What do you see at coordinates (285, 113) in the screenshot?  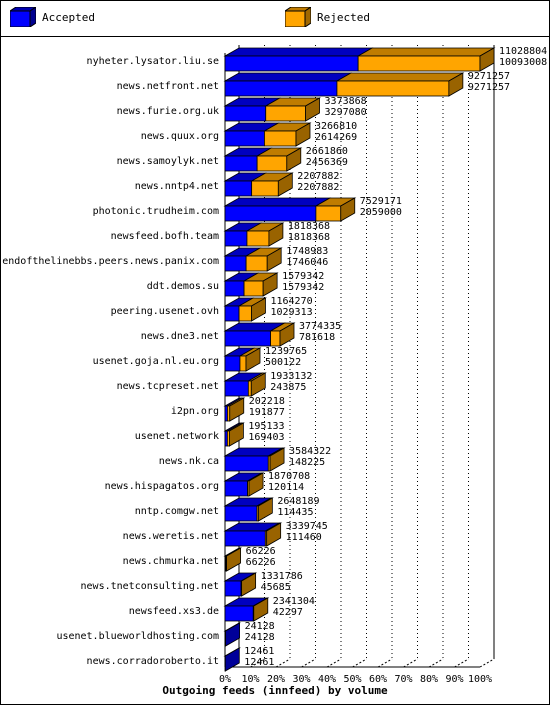 I see `bar-rejected-news-furie-org-uk` at bounding box center [285, 113].